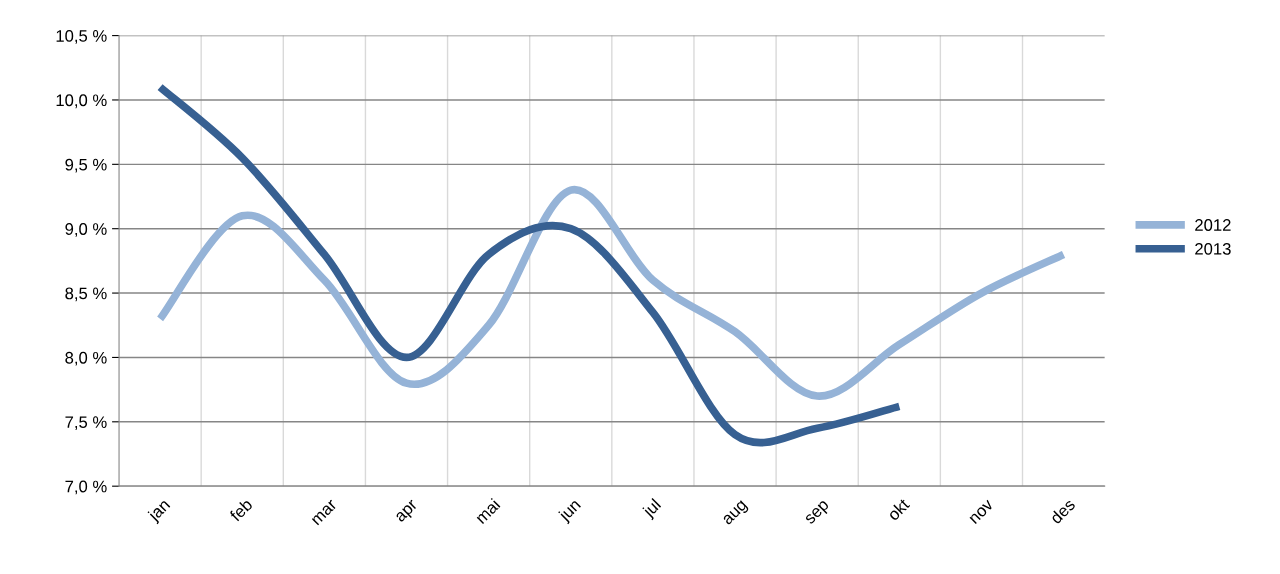  I want to click on x-tick-label: okt, so click(898, 509).